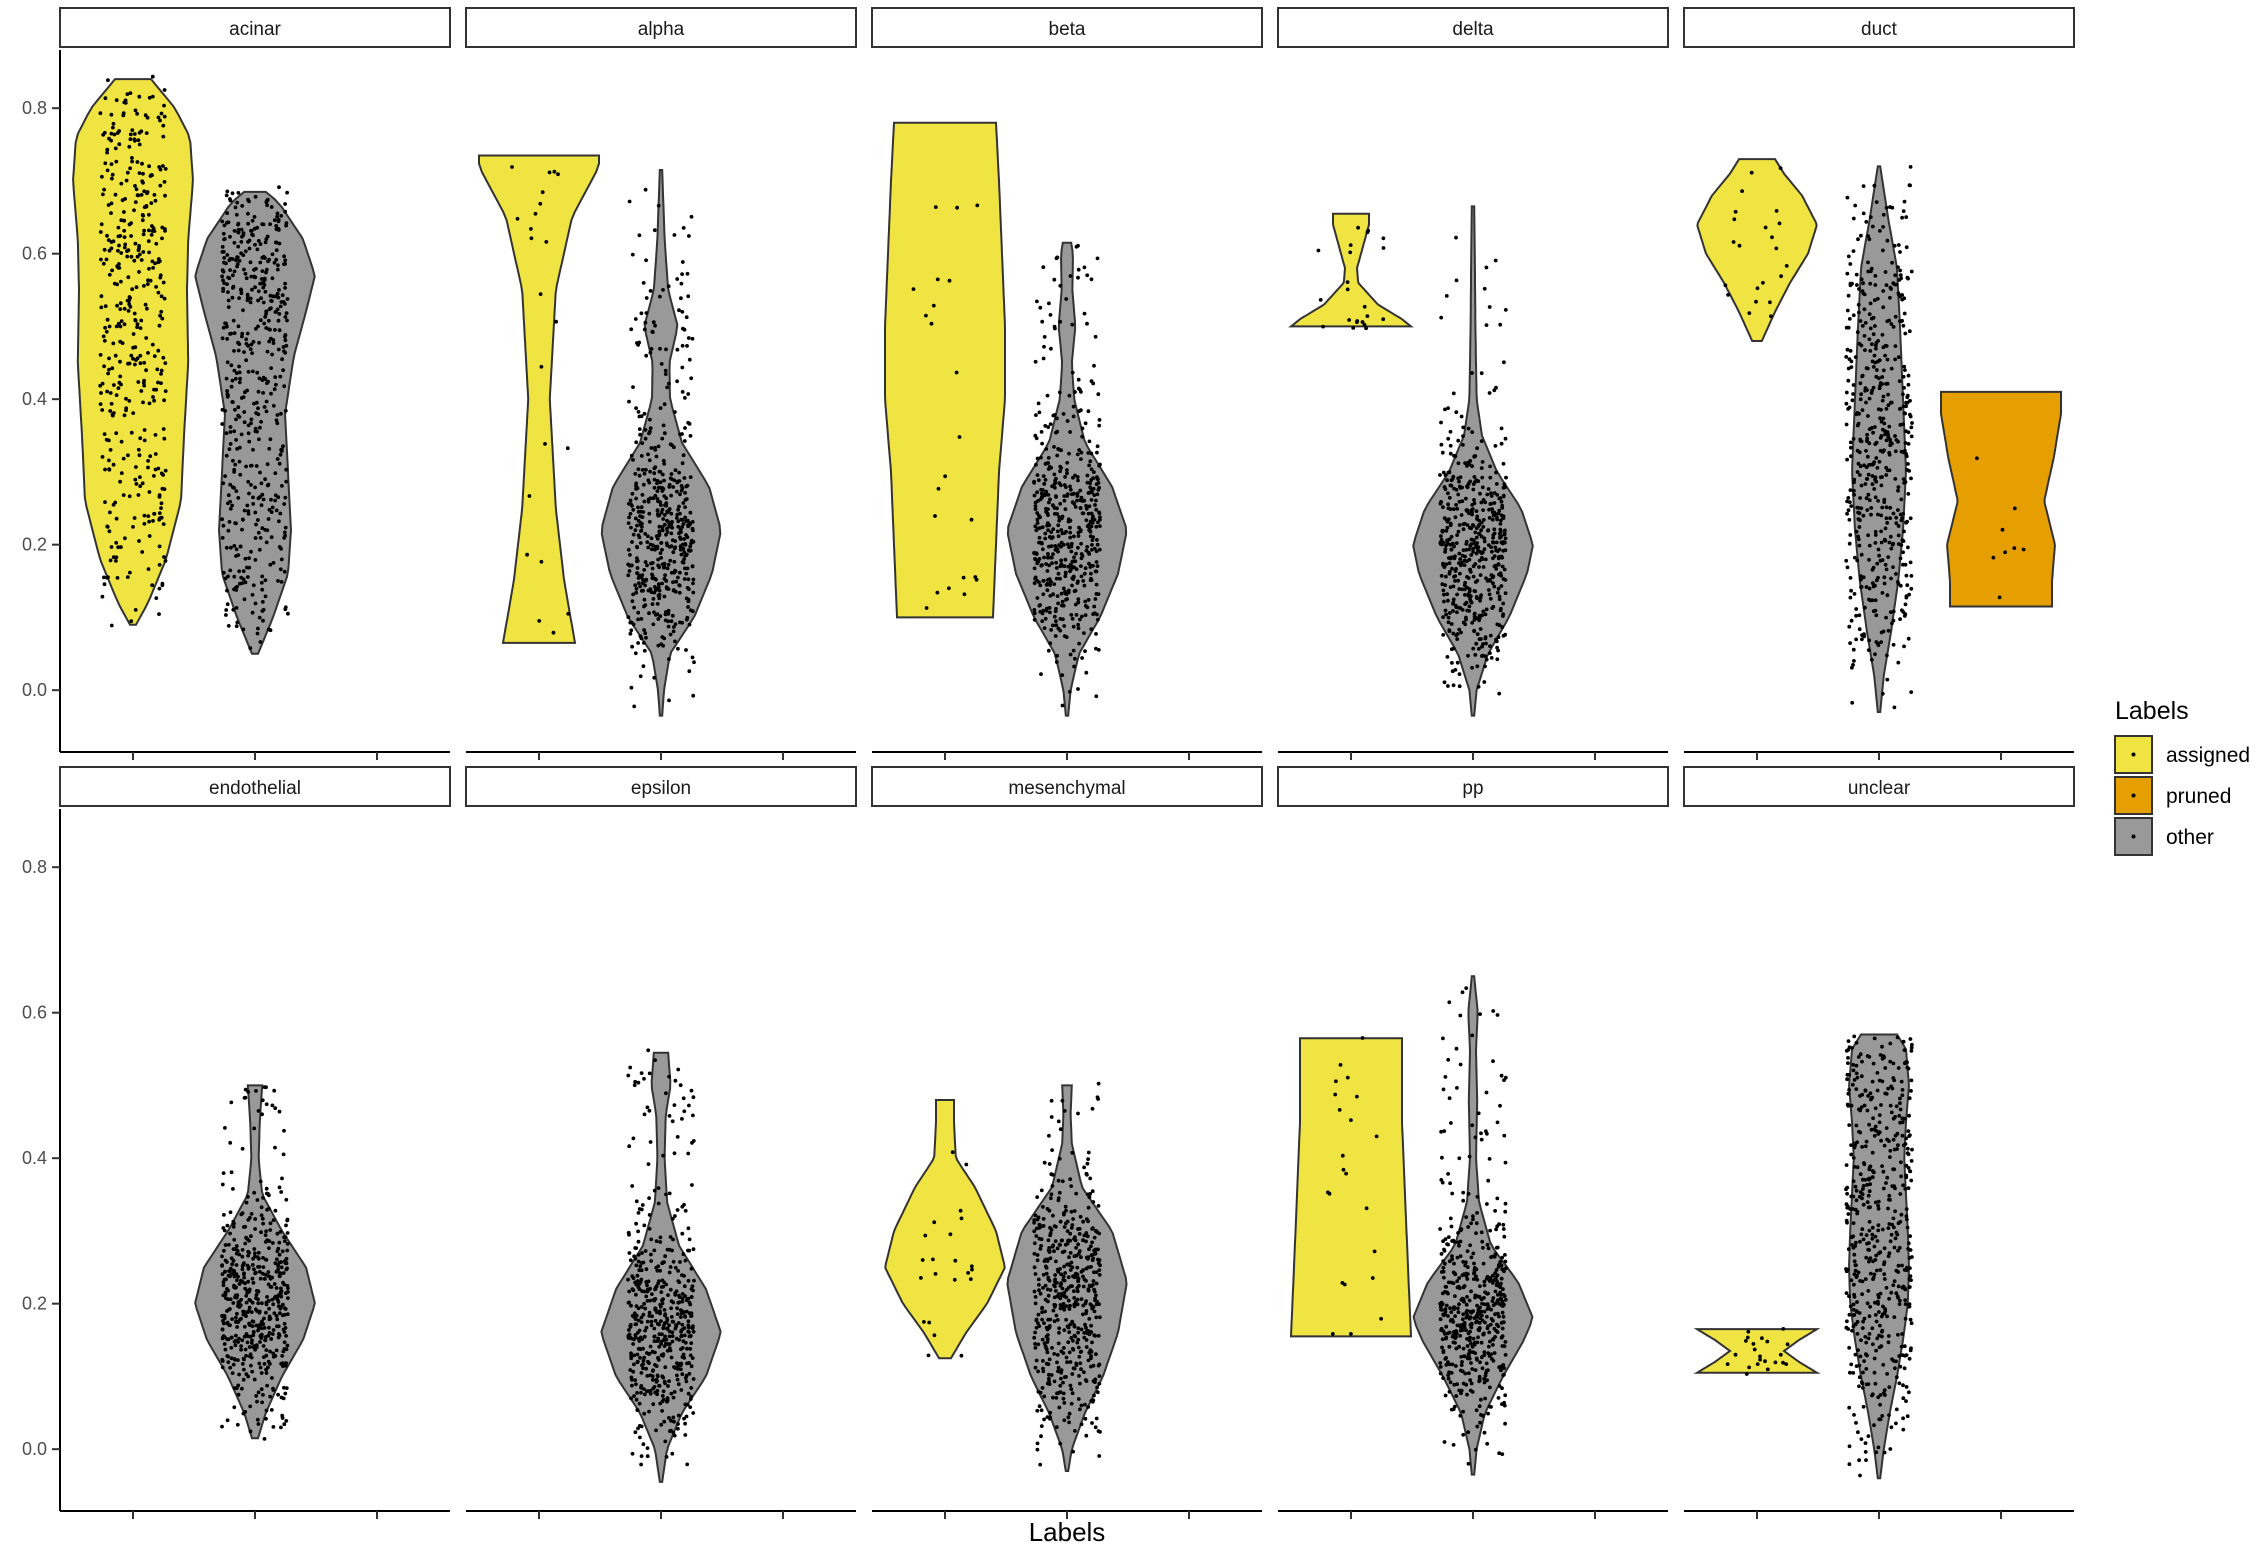  I want to click on facet-strip, so click(1473, 786).